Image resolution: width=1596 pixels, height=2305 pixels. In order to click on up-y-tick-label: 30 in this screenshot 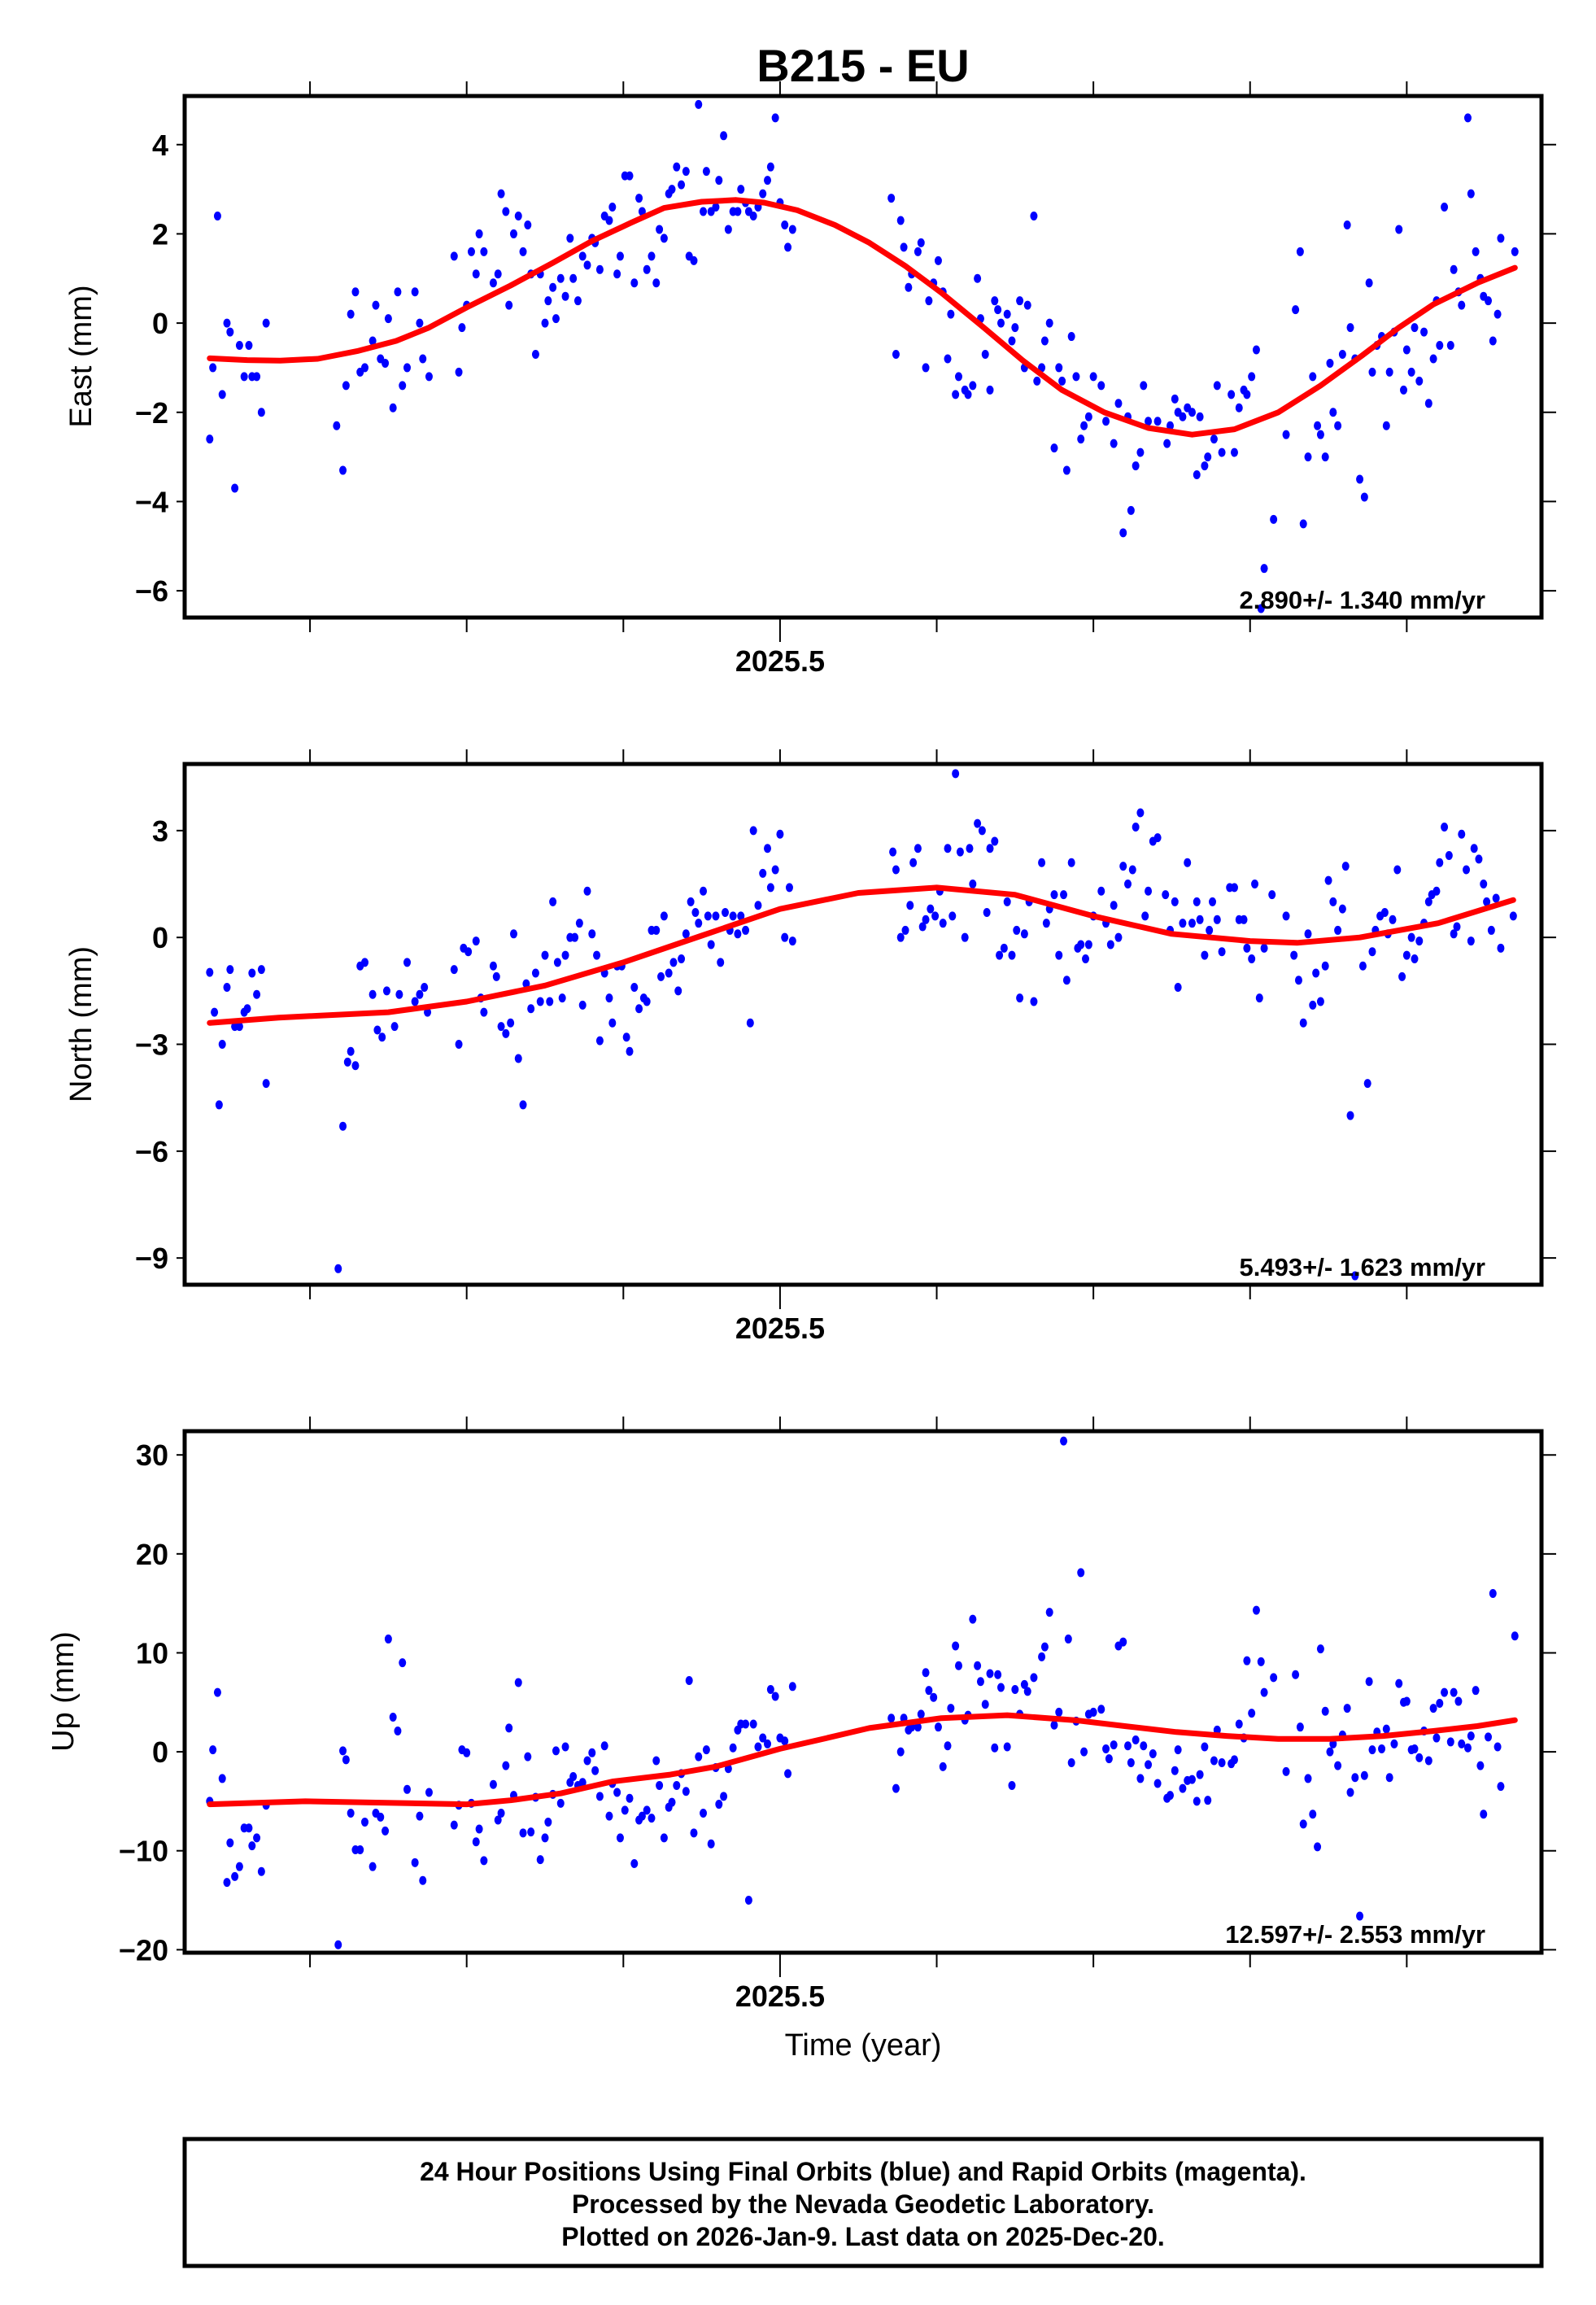, I will do `click(152, 1455)`.